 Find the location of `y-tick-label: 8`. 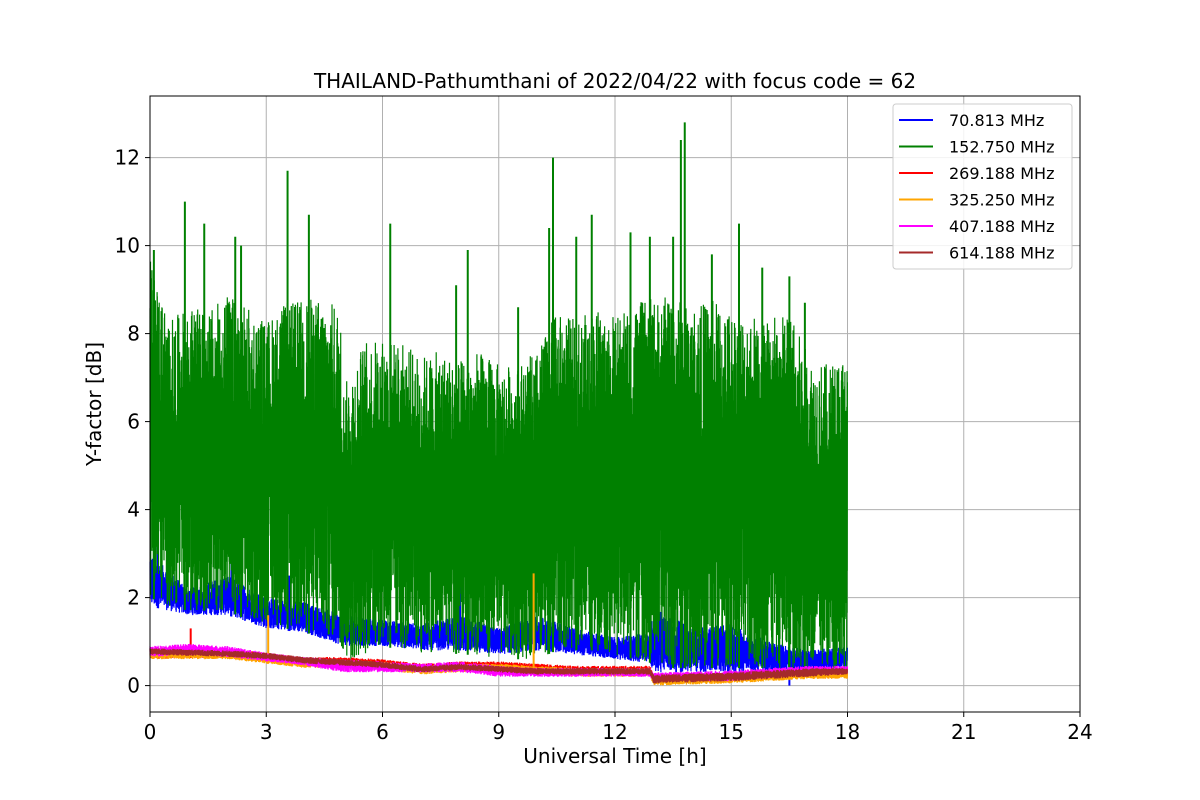

y-tick-label: 8 is located at coordinates (133, 334).